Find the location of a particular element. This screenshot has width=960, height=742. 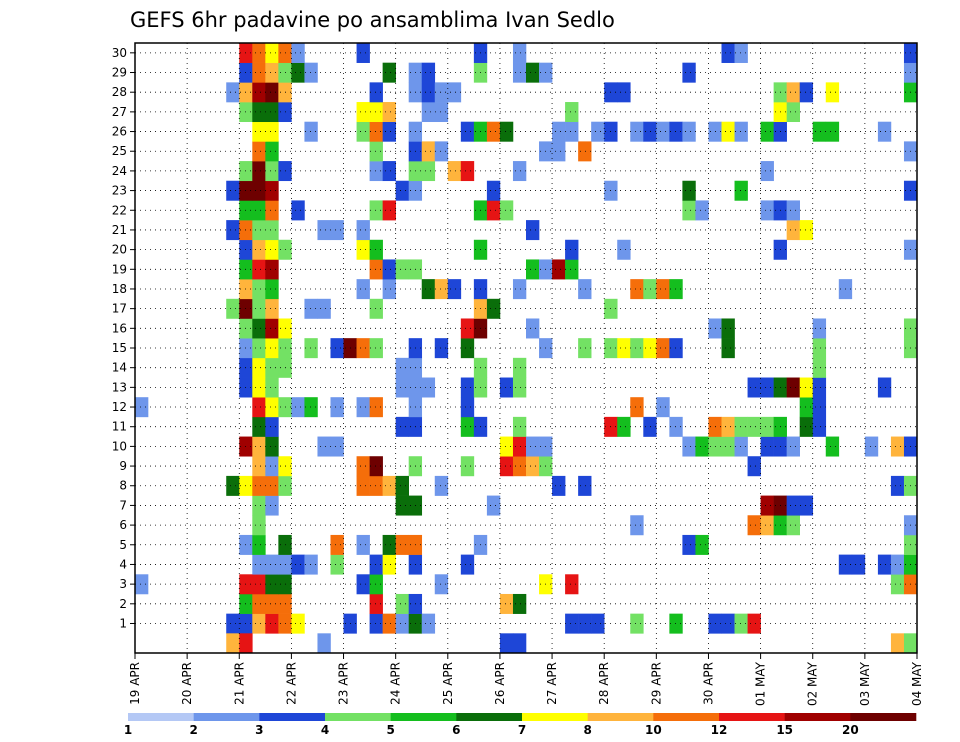

y-tick-label: 14 is located at coordinates (119, 368).